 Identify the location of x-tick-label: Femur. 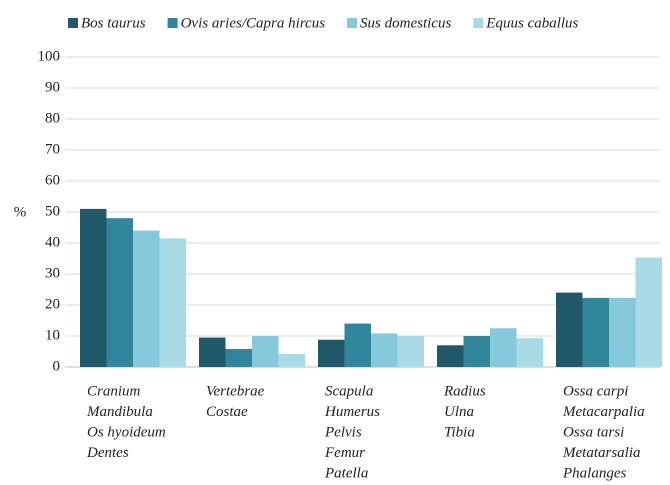
(344, 453).